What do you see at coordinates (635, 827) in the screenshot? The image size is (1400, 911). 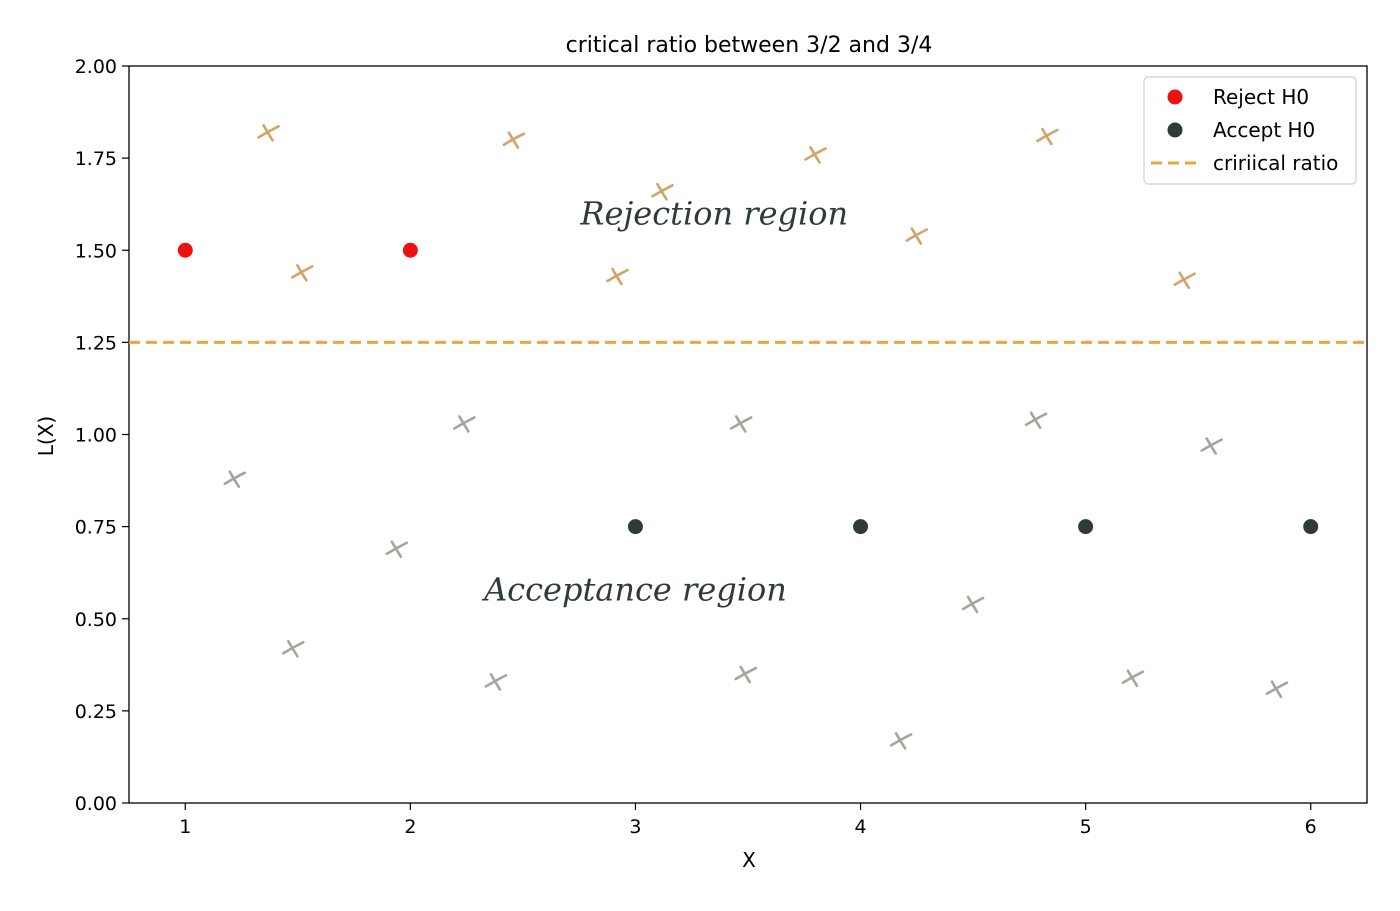 I see `x-tick-label: 3` at bounding box center [635, 827].